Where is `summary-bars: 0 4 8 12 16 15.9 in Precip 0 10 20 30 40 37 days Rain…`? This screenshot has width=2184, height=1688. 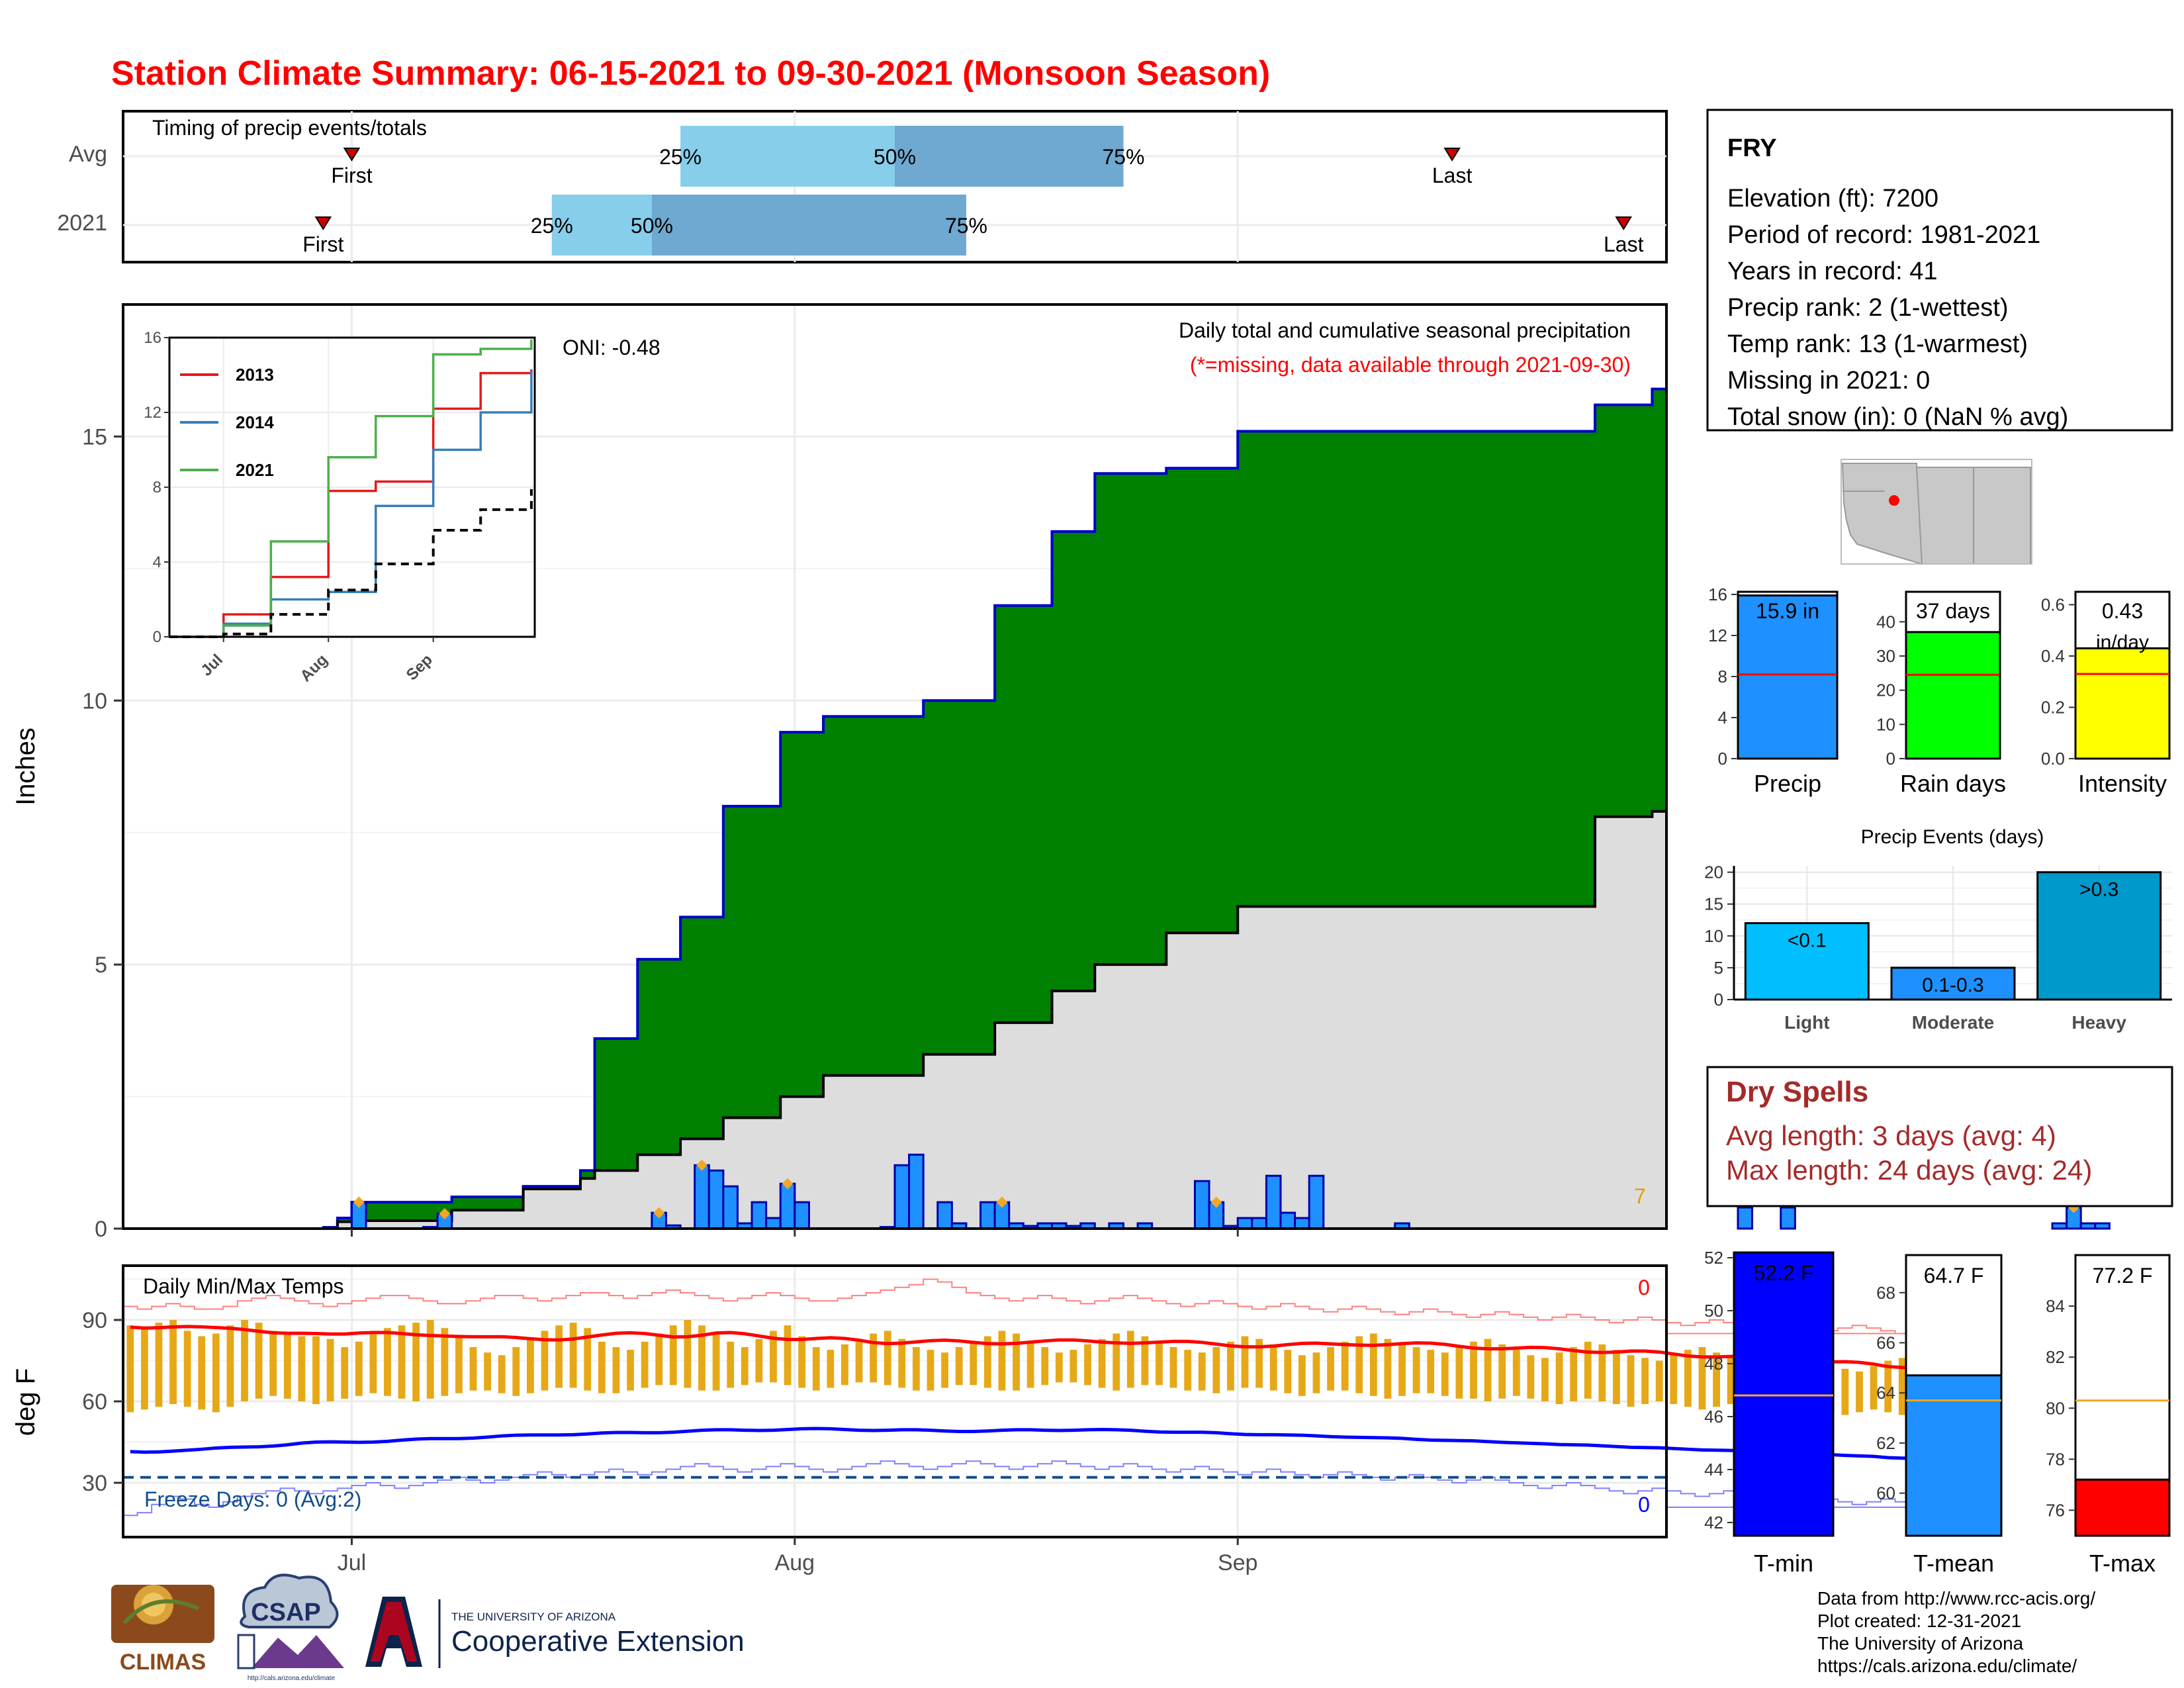
summary-bars: 0 4 8 12 16 15.9 in Precip 0 10 20 30 40 37 days Rain… is located at coordinates (1940, 691).